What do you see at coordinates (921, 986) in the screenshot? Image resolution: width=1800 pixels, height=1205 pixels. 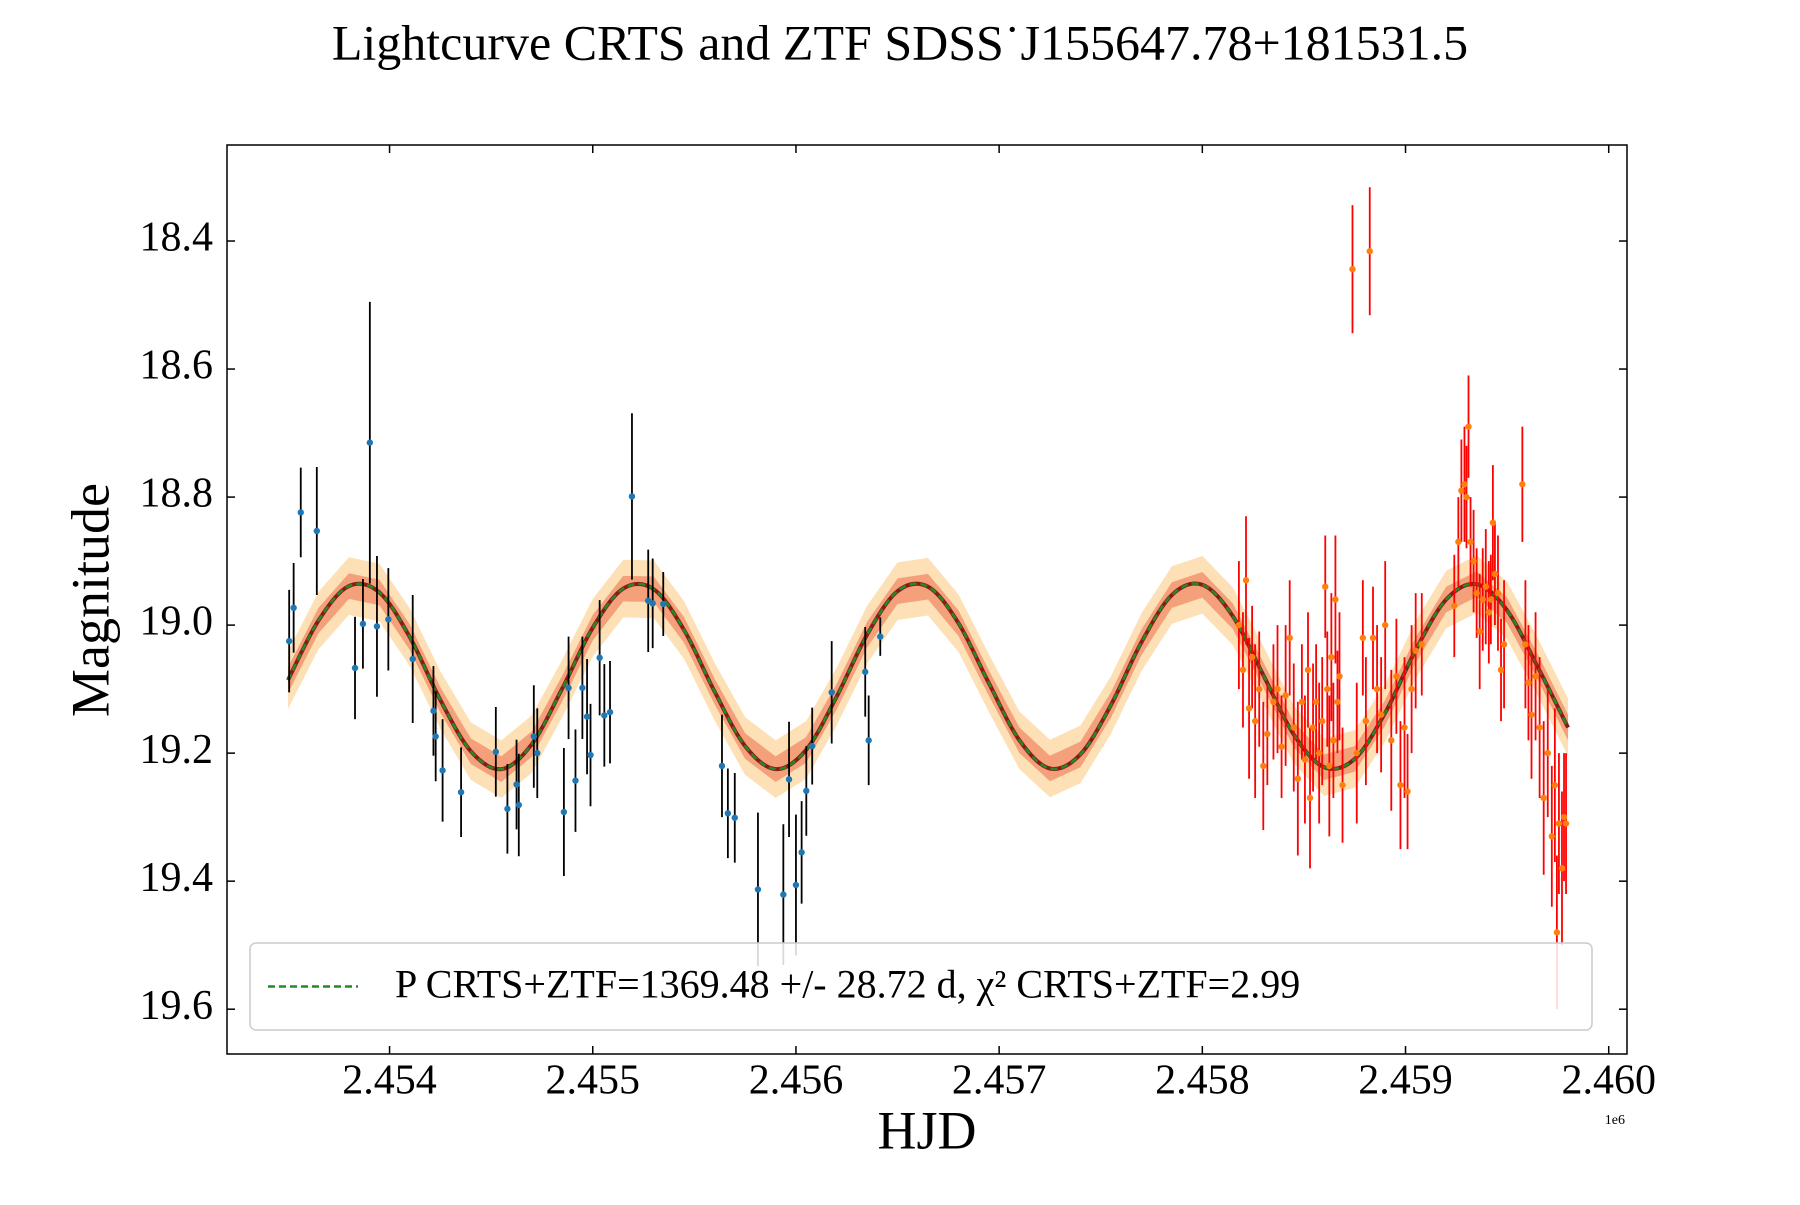 I see `legend-box` at bounding box center [921, 986].